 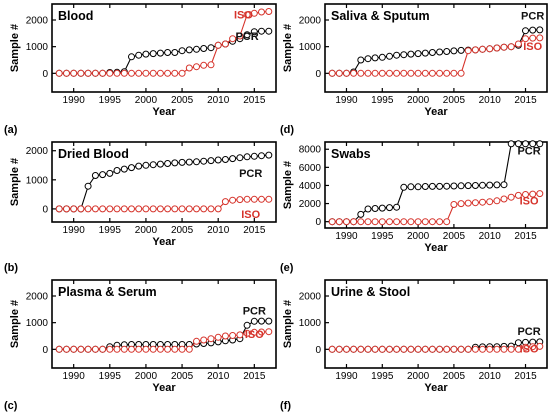 What do you see at coordinates (254, 312) in the screenshot?
I see `series-label-pcr: PCR` at bounding box center [254, 312].